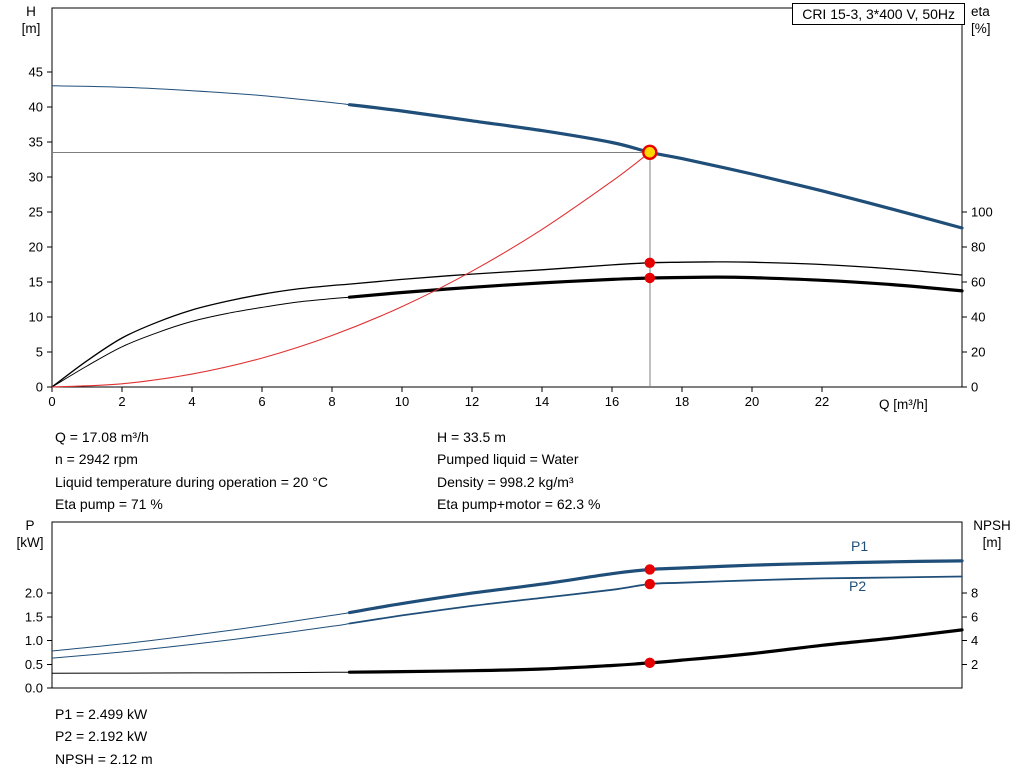  What do you see at coordinates (402, 401) in the screenshot?
I see `x-tick-label: 10` at bounding box center [402, 401].